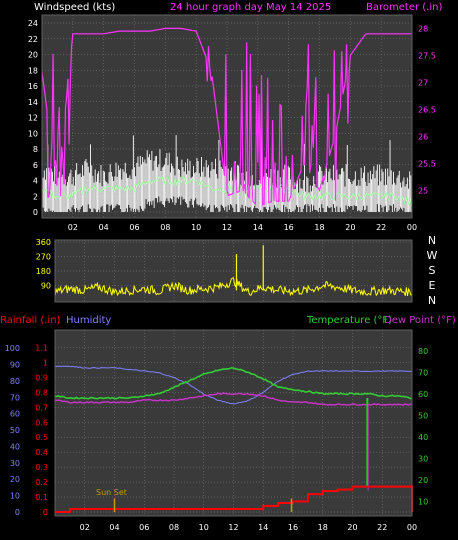 The height and width of the screenshot is (540, 458). I want to click on rain-ytick: 0.9, so click(41, 377).